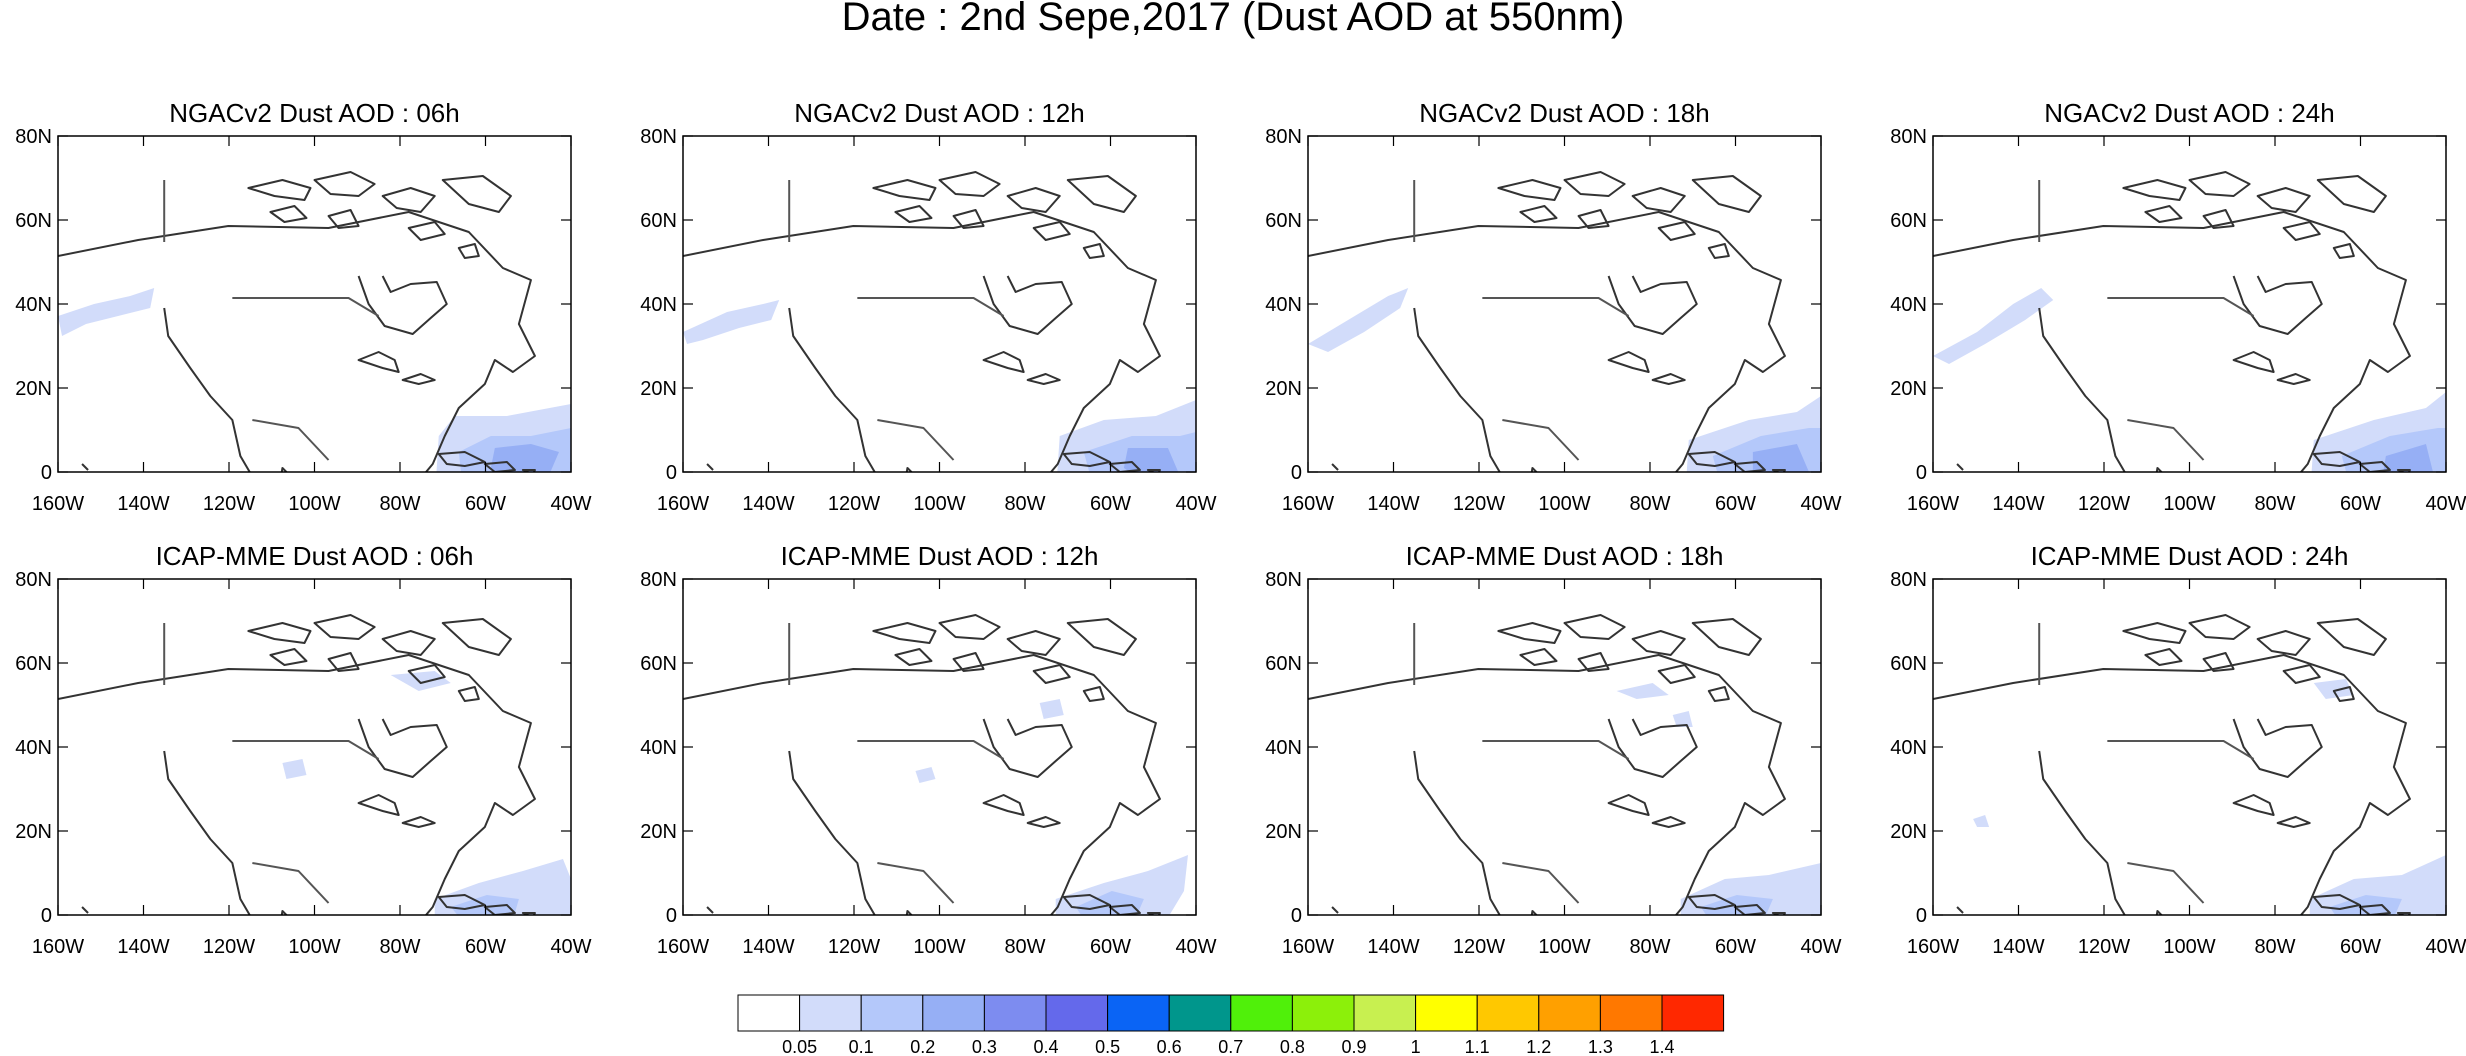  I want to click on colorbar-label: 0.6, so click(1169, 1046).